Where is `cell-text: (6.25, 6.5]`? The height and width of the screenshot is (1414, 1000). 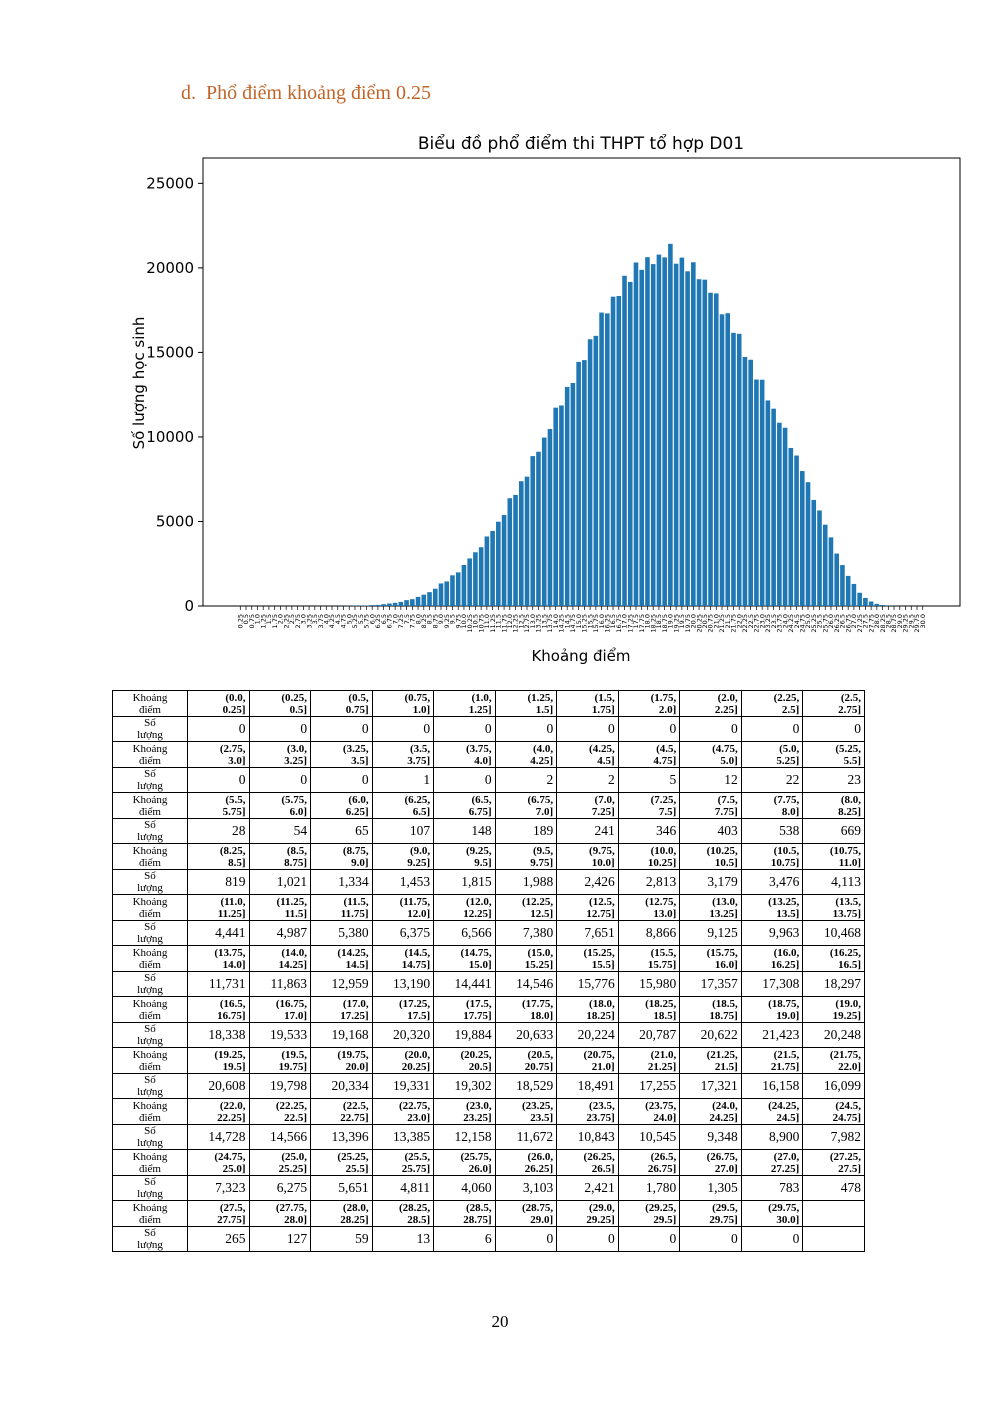 cell-text: (6.25, 6.5] is located at coordinates (417, 805).